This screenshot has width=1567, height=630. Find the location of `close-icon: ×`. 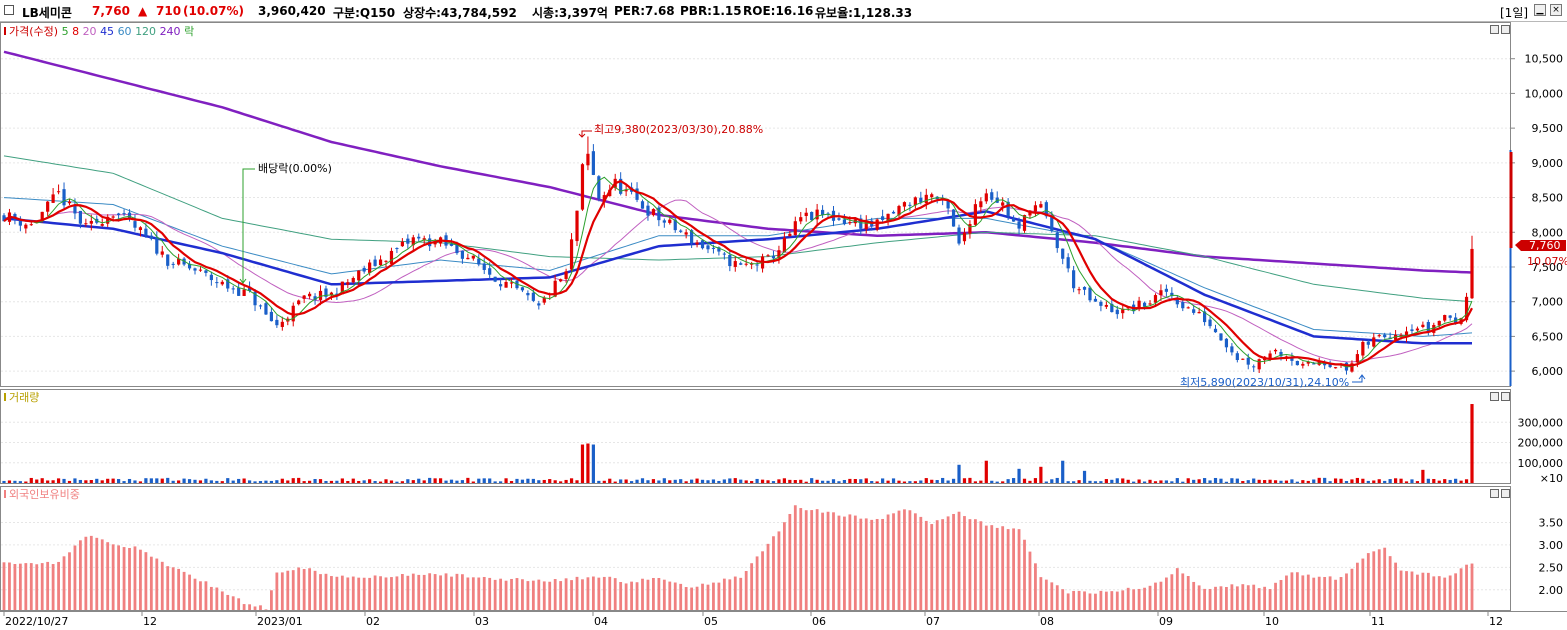

close-icon: × is located at coordinates (1556, 10).